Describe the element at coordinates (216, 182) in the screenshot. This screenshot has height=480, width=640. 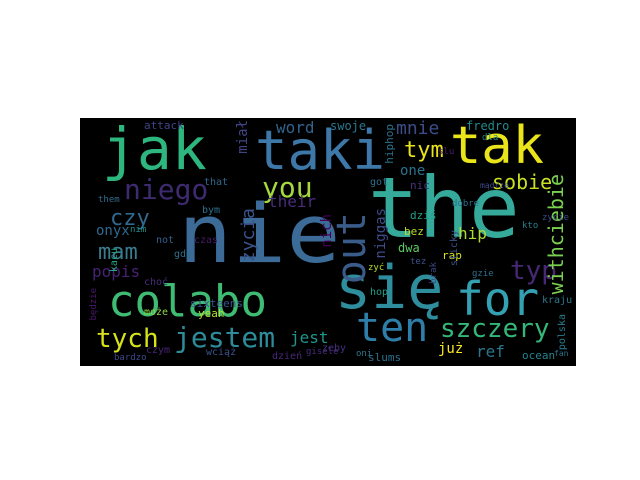
I see `cloud-word: that` at that location.